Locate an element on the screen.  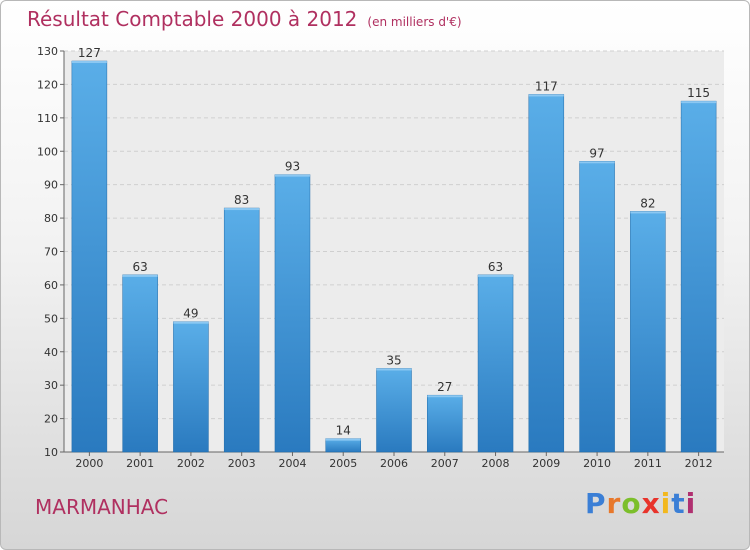
chart-title-text: Résultat Comptable 2000 à 2012 is located at coordinates (192, 19).